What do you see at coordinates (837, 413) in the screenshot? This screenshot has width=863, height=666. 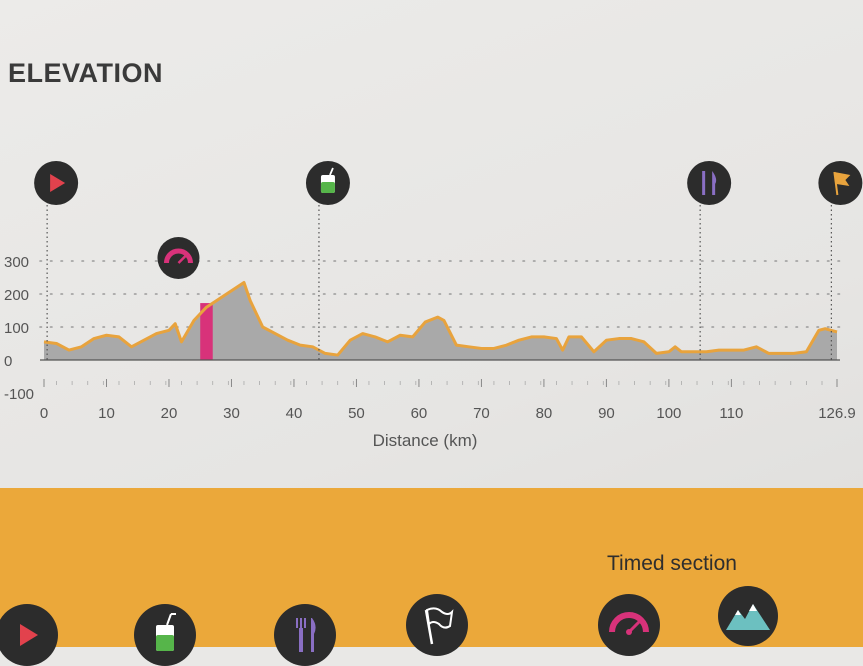 I see `x-tick-label: 126.9` at bounding box center [837, 413].